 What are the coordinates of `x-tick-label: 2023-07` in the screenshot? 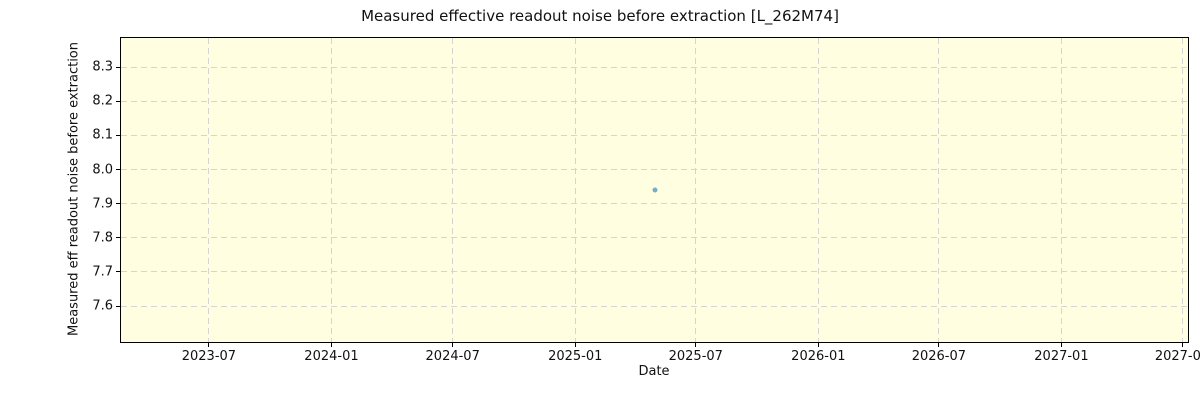 It's located at (209, 356).